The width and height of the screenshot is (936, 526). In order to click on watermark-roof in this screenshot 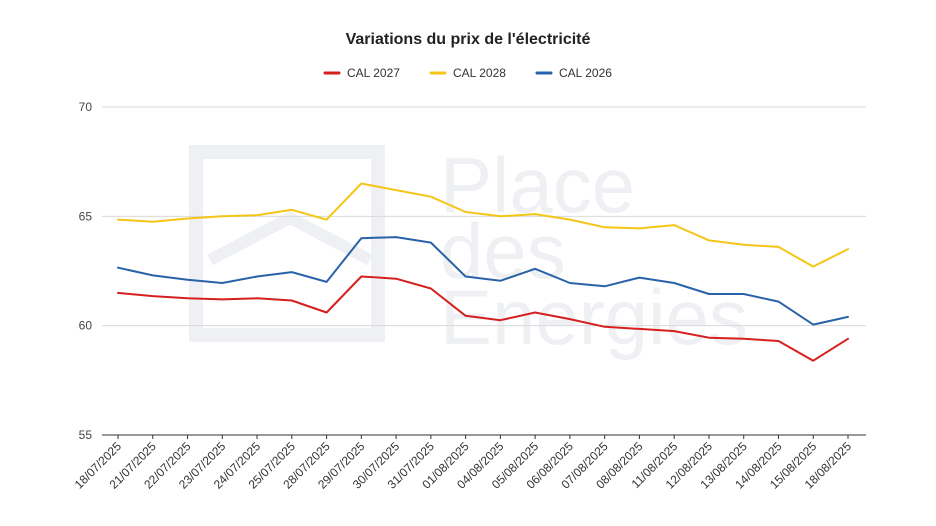, I will do `click(290, 238)`.